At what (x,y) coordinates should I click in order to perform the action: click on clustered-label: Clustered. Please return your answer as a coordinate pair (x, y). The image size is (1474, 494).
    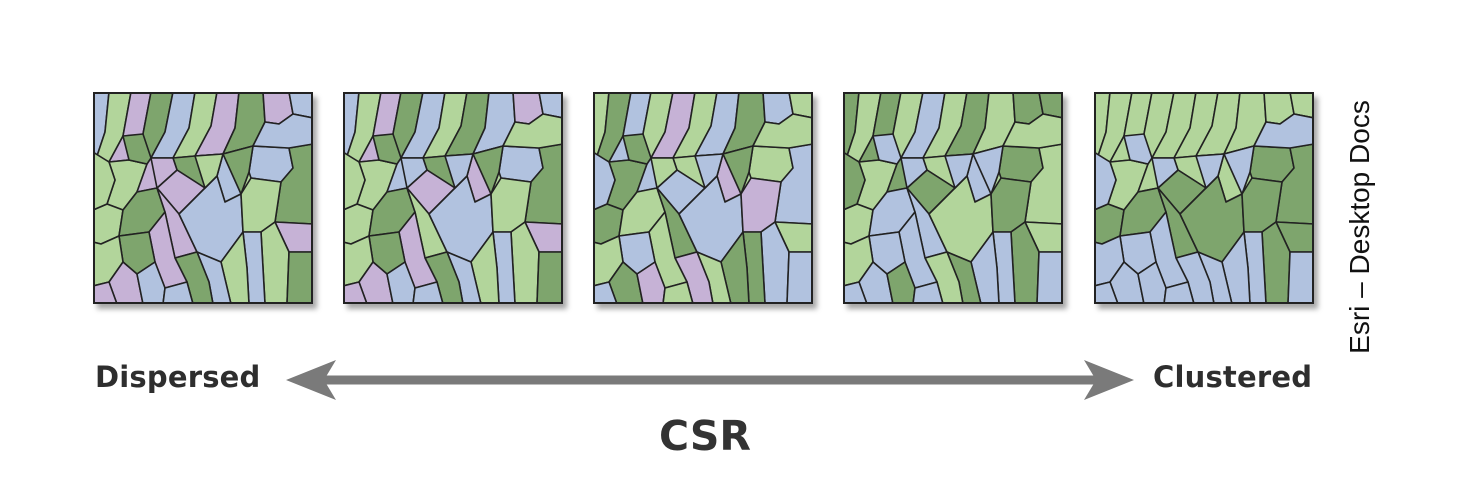
    Looking at the image, I should click on (1233, 377).